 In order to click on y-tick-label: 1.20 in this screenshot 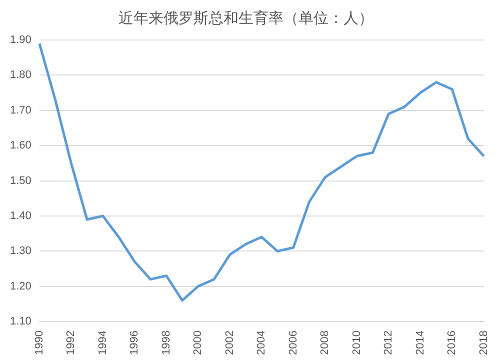, I will do `click(21, 286)`.